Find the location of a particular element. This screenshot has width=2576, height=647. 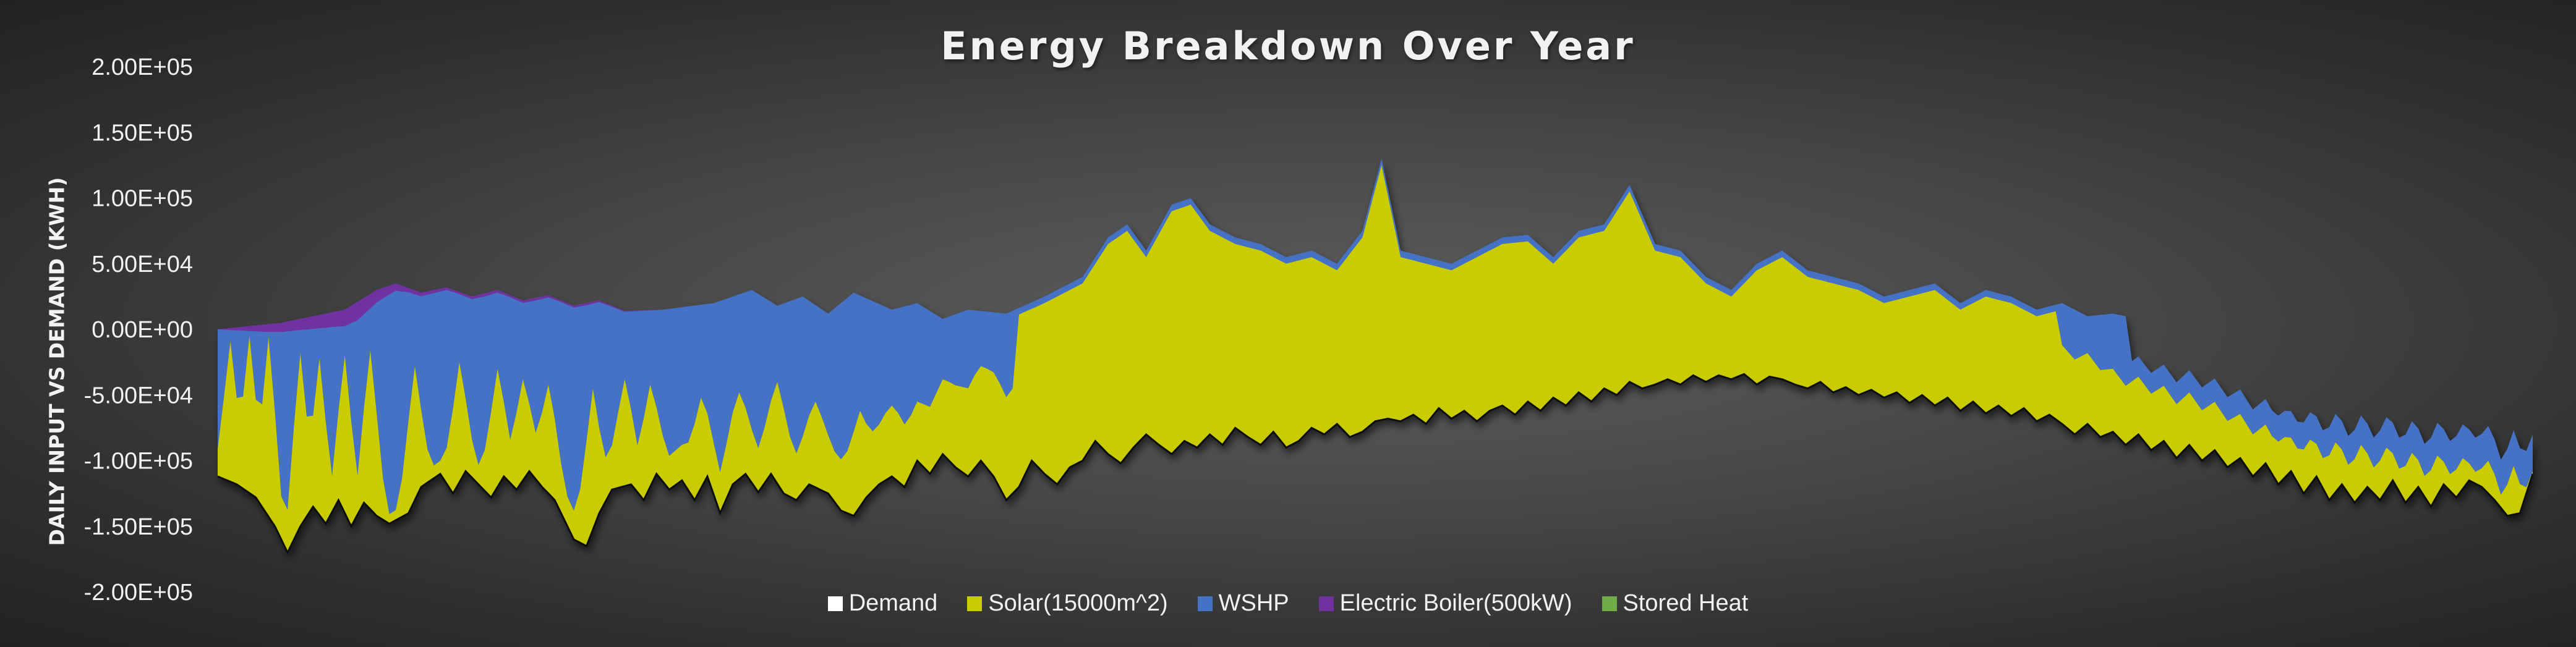

legend-item: Solar(15000m^2) is located at coordinates (1067, 603).